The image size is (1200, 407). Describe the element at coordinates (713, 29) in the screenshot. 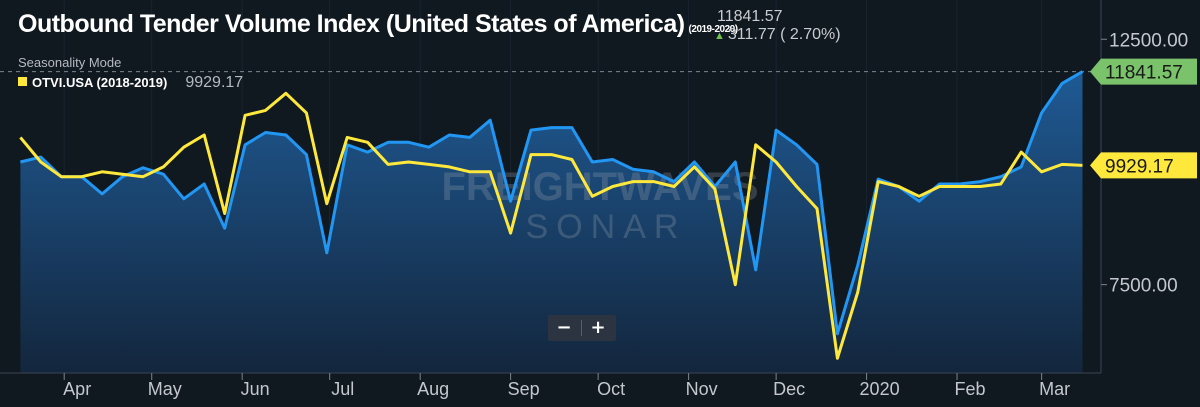

I see `chart-title-years: (2019-2020)` at that location.